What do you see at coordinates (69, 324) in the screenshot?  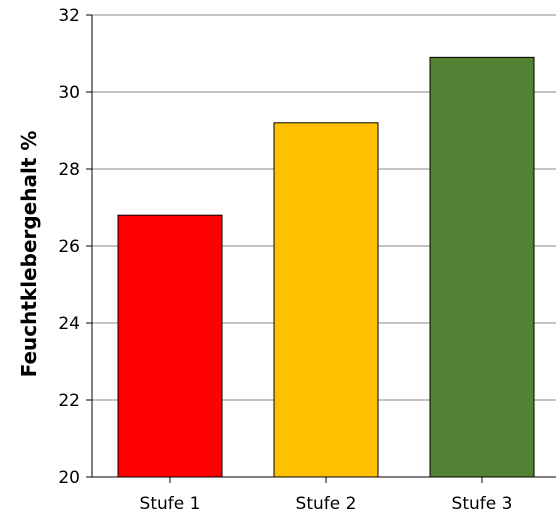 I see `y-tick-label: 24` at bounding box center [69, 324].